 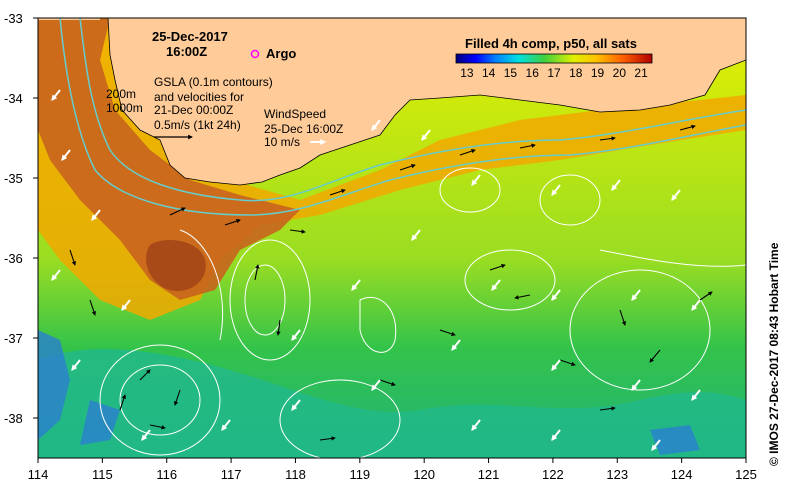 I want to click on y-axis: -33 -34 -35 -36 -37 -38, so click(x=21, y=218).